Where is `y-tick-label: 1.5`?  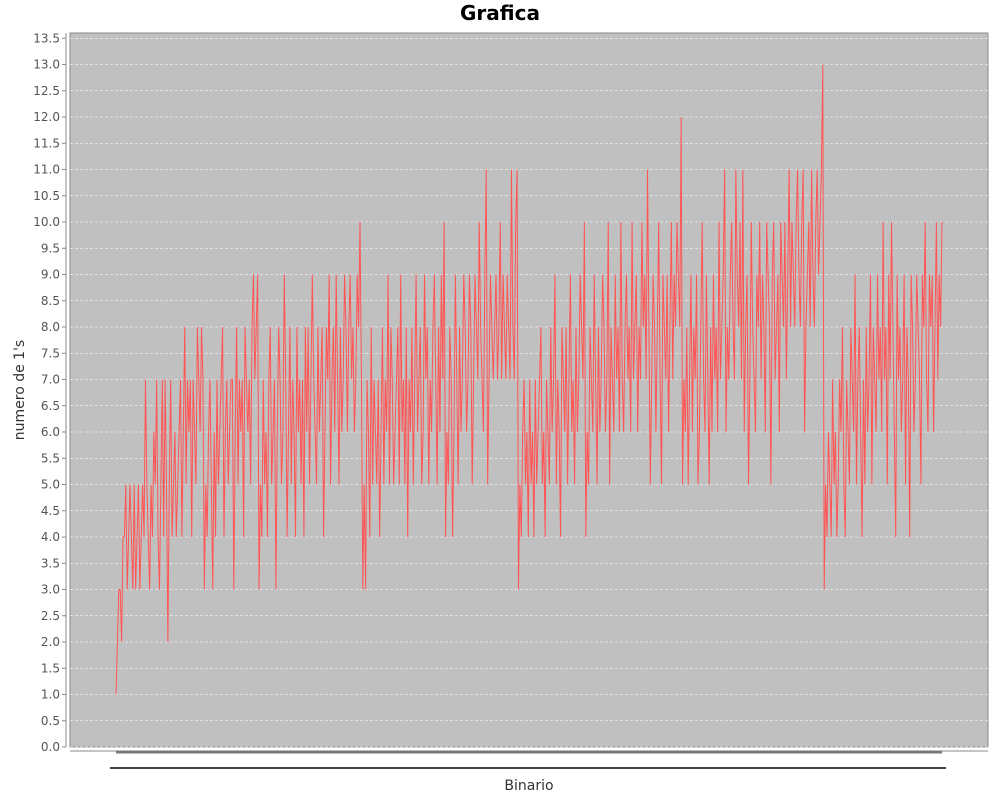
y-tick-label: 1.5 is located at coordinates (50, 668).